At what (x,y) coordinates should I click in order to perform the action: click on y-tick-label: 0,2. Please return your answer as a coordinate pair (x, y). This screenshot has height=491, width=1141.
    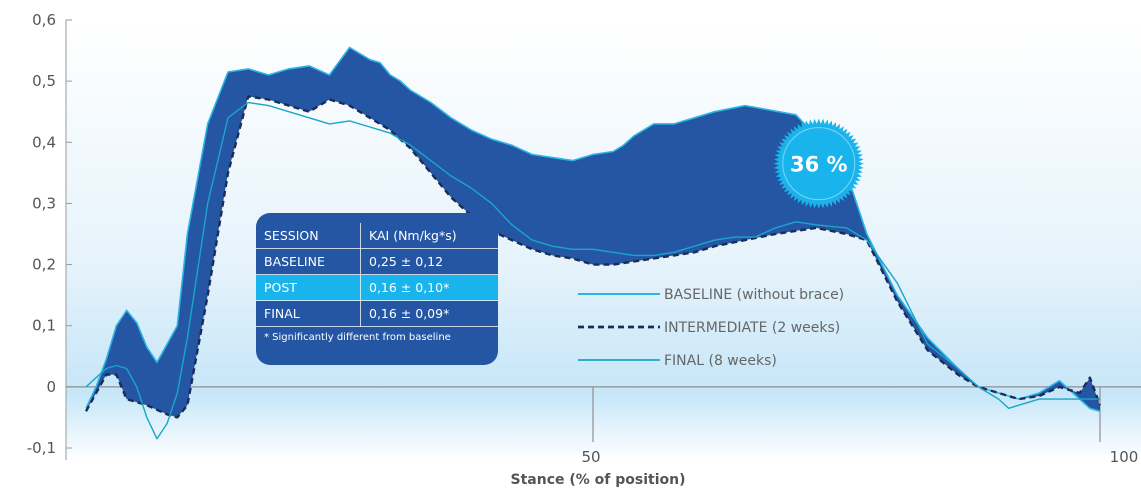
    Looking at the image, I should click on (44, 265).